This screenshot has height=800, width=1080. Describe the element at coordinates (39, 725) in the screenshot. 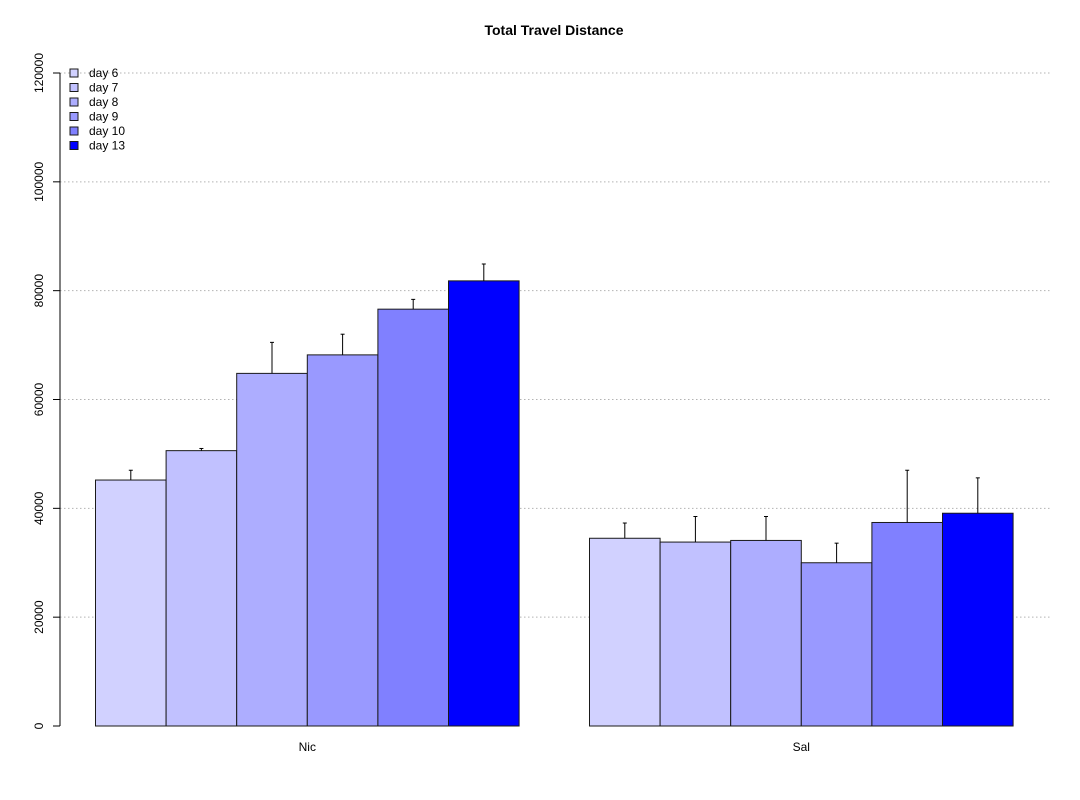

I see `y-tick-label: 0` at that location.